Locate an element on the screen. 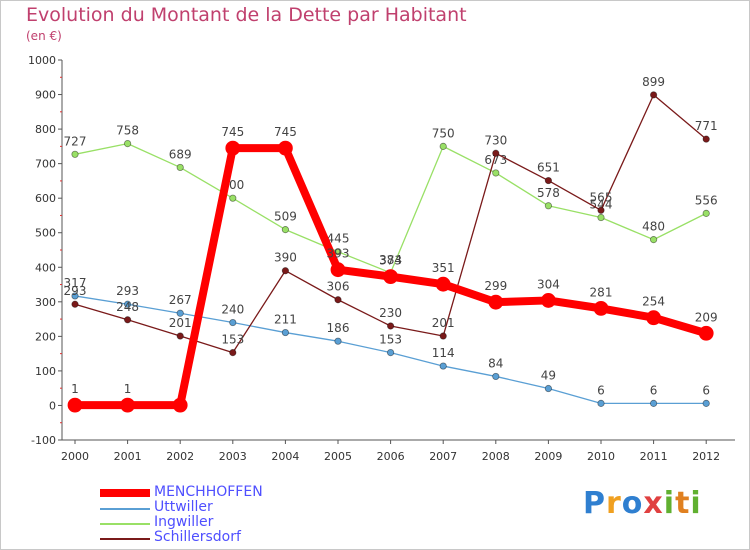  data-label-schillersdorf-2007: 201 is located at coordinates (443, 323).